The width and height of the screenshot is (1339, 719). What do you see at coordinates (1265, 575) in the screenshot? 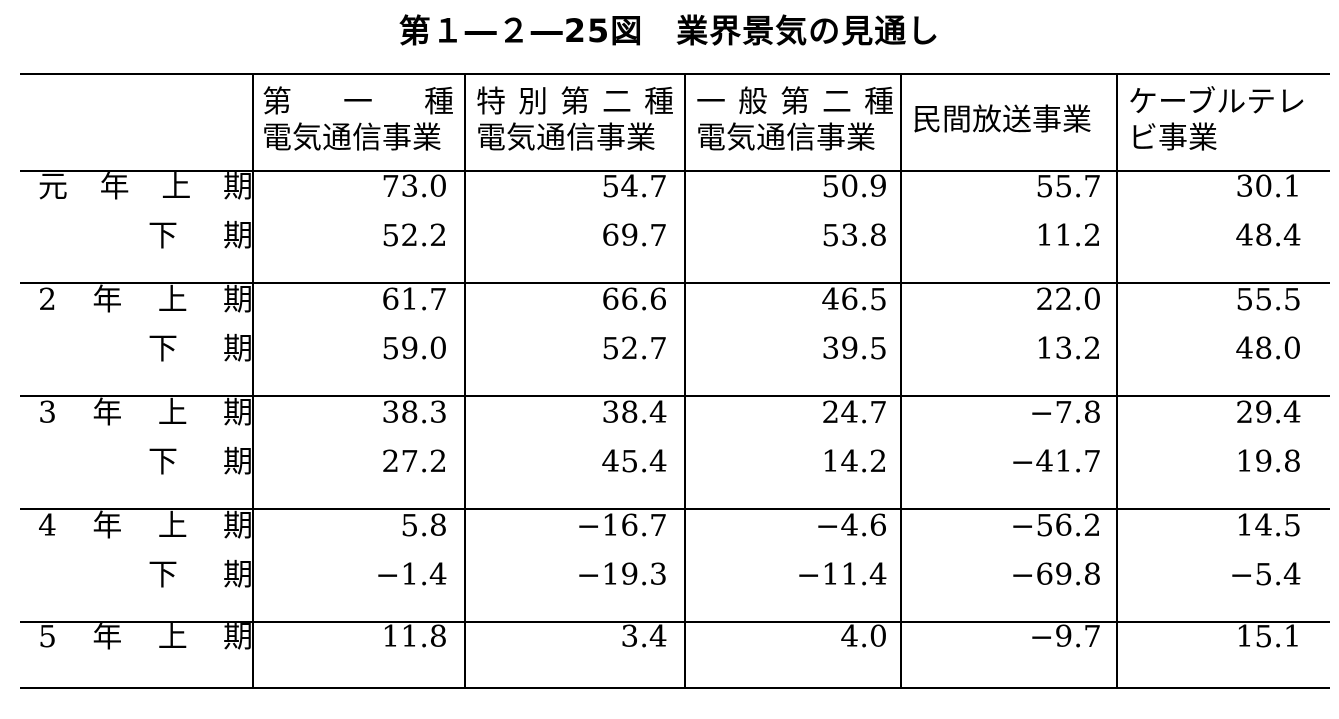
I see `table-cell: −5.4` at bounding box center [1265, 575].